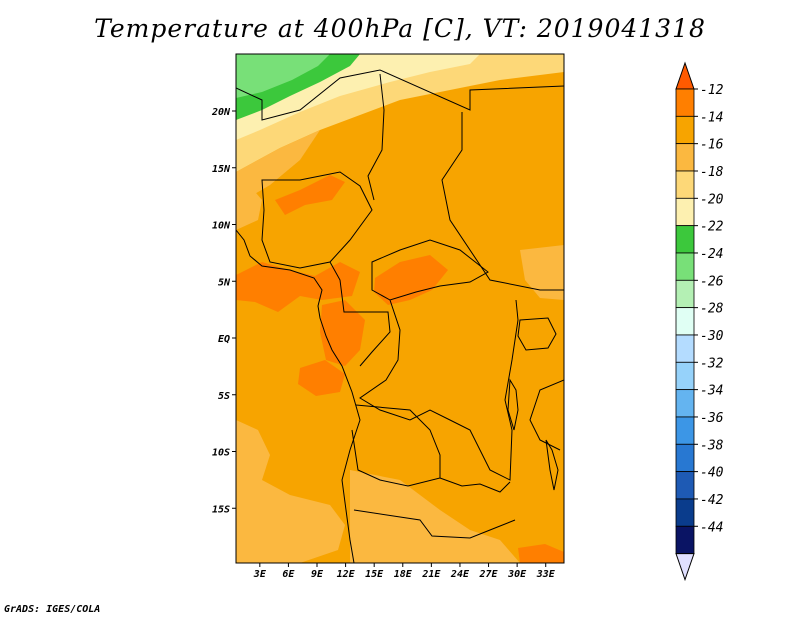  I want to click on lon-label: 18E, so click(403, 574).